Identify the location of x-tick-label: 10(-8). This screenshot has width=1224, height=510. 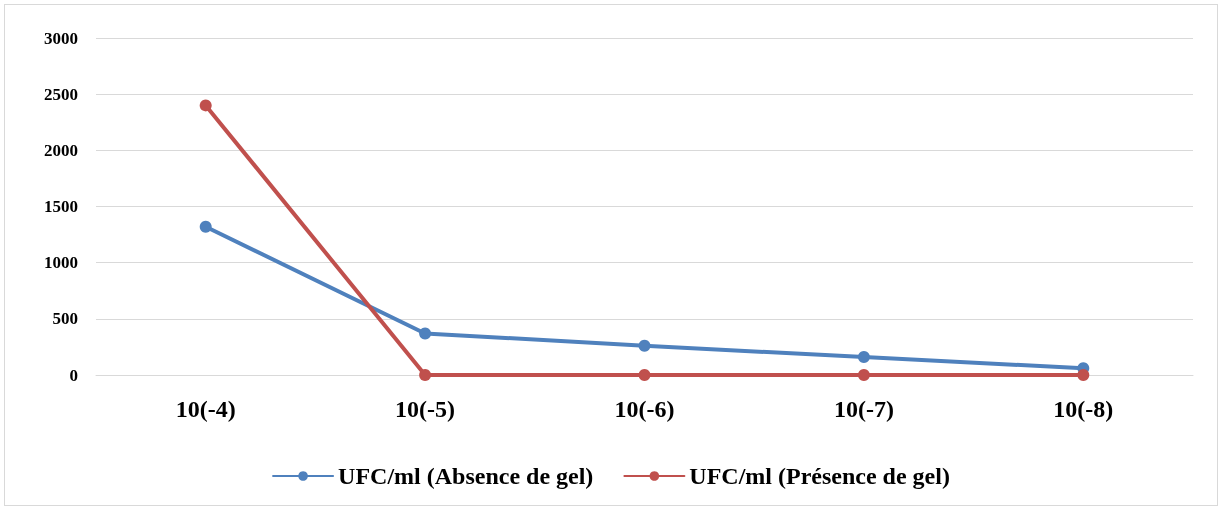
(1083, 409).